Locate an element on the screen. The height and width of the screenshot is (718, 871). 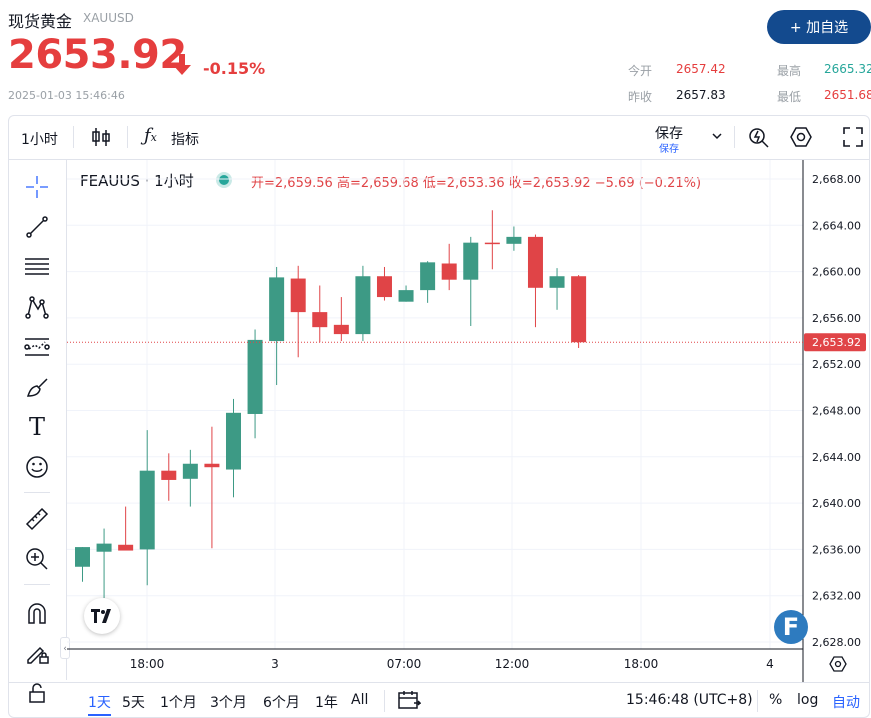
horizontal-lines-icon is located at coordinates (37, 267).